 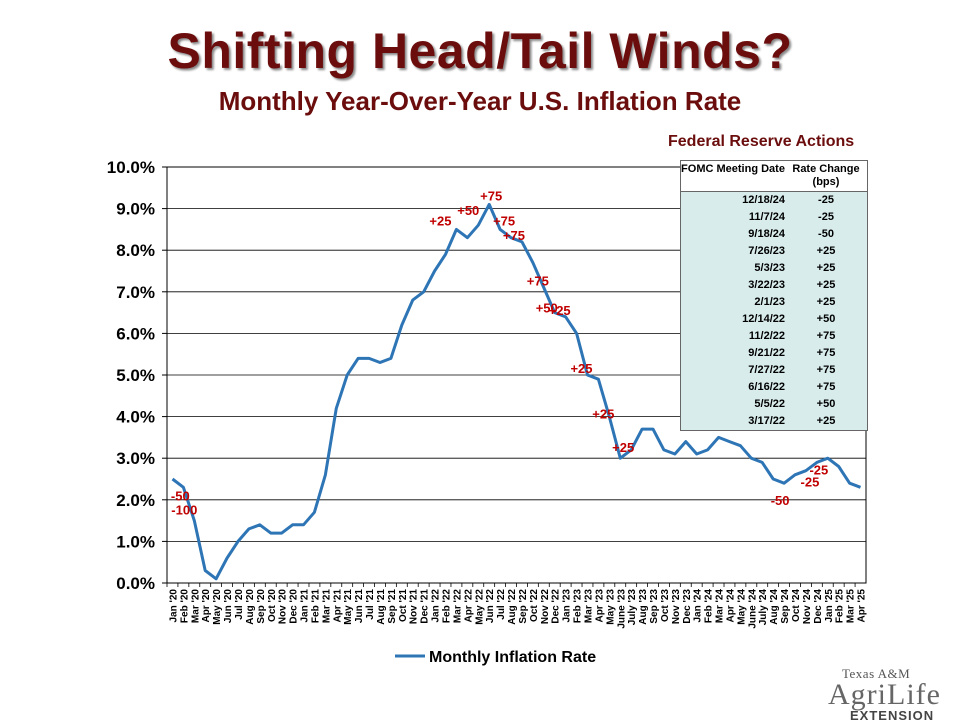 I want to click on fomc-row: 12/18/24 -25, so click(x=774, y=200).